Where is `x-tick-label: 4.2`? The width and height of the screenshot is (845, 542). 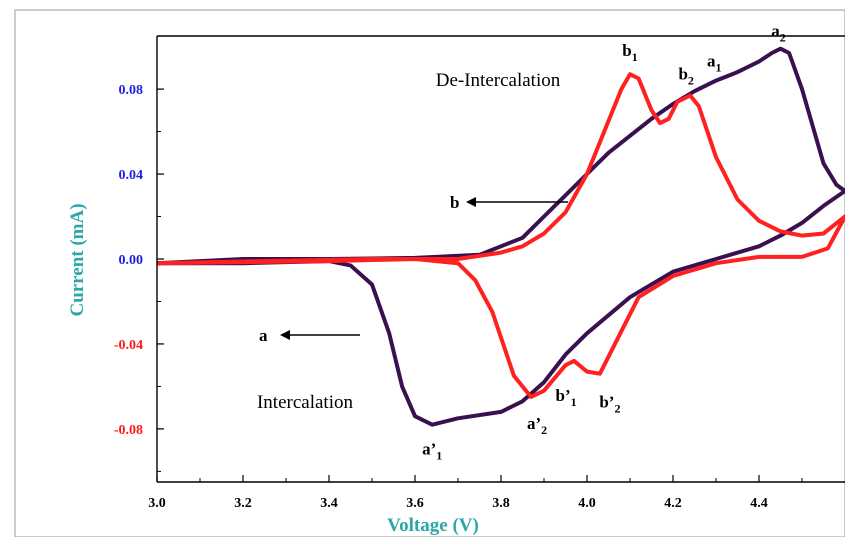
x-tick-label: 4.2 is located at coordinates (673, 503).